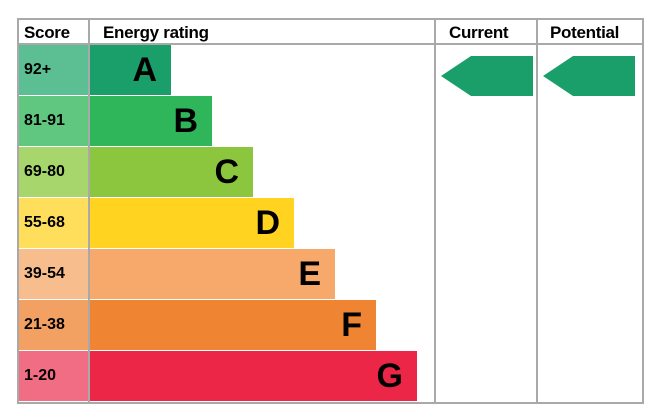 The height and width of the screenshot is (412, 652). I want to click on band-letter-a: A, so click(144, 70).